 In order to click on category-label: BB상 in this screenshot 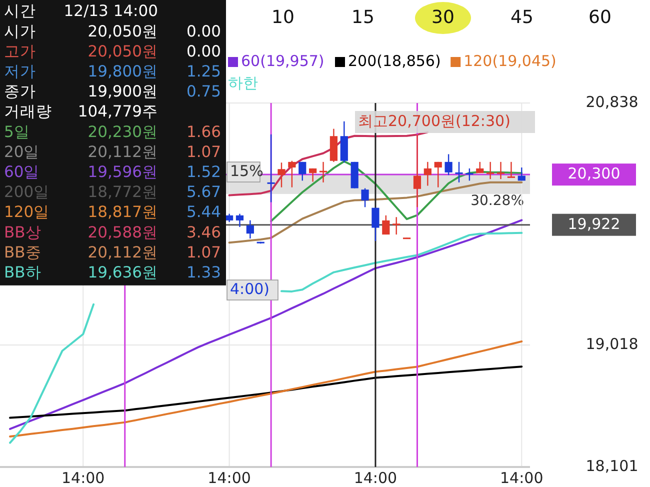, I will do `click(23, 232)`.